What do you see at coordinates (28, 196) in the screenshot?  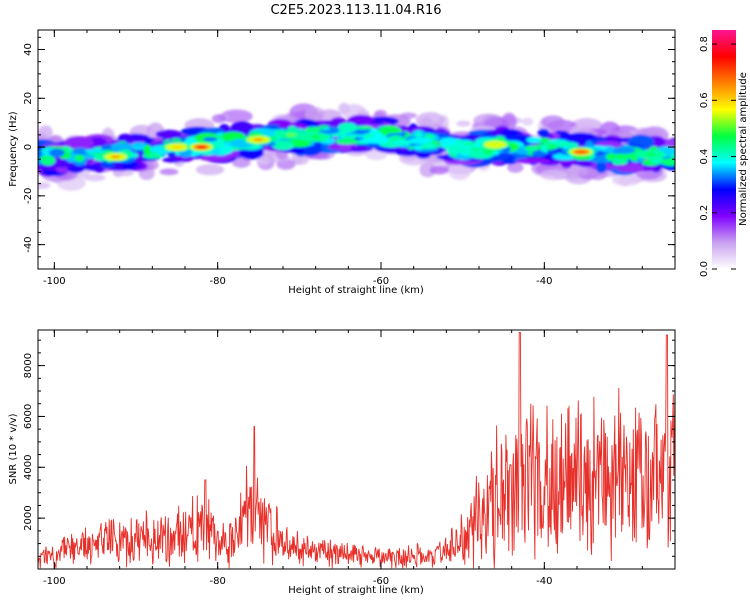 I see `y-tick-label: -20` at bounding box center [28, 196].